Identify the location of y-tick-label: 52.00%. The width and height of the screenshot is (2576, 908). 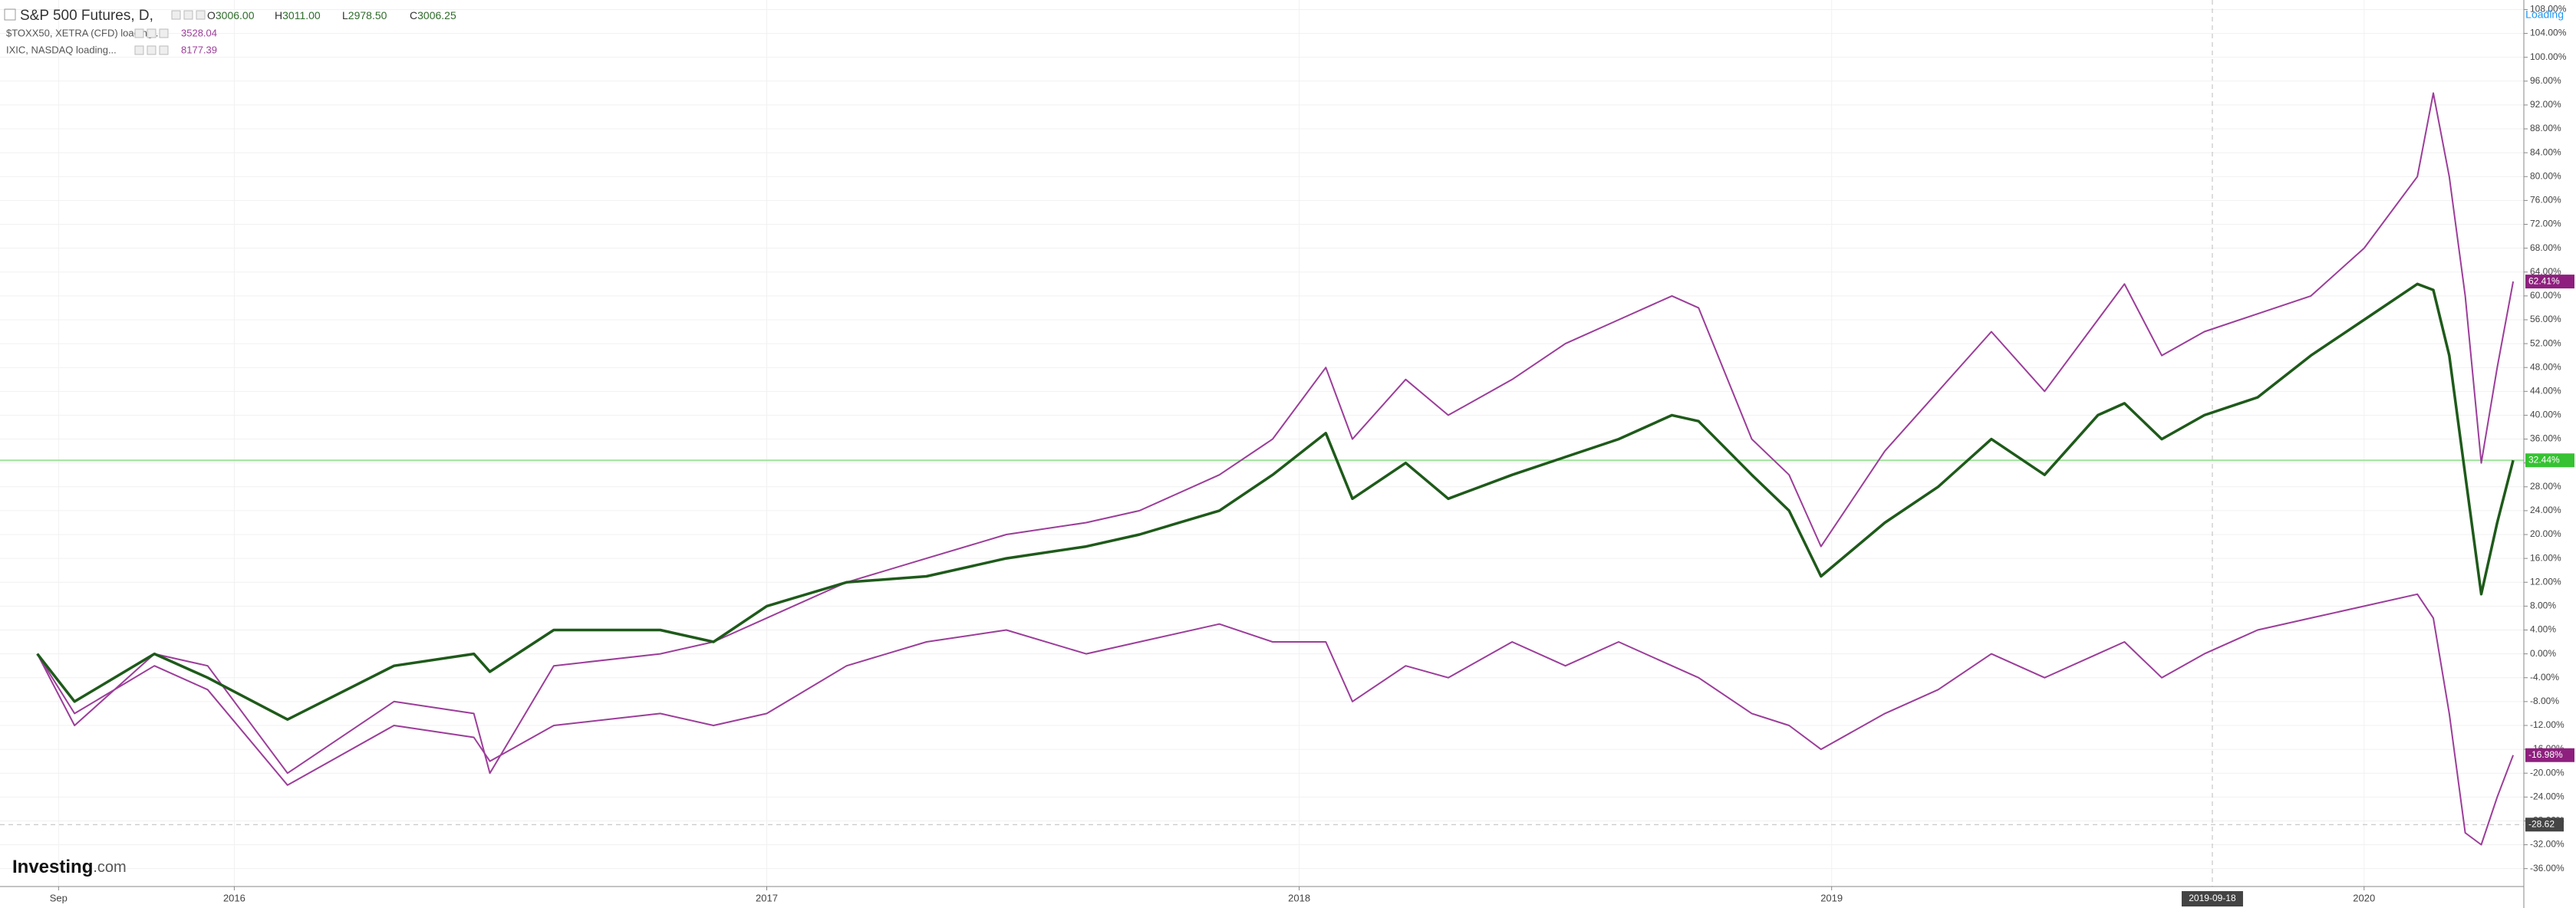
(2545, 342).